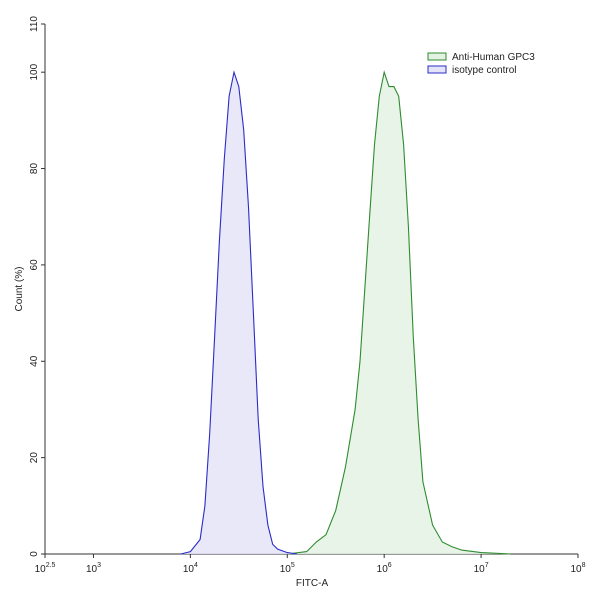  Describe the element at coordinates (34, 554) in the screenshot. I see `y-tick-label: 0` at that location.